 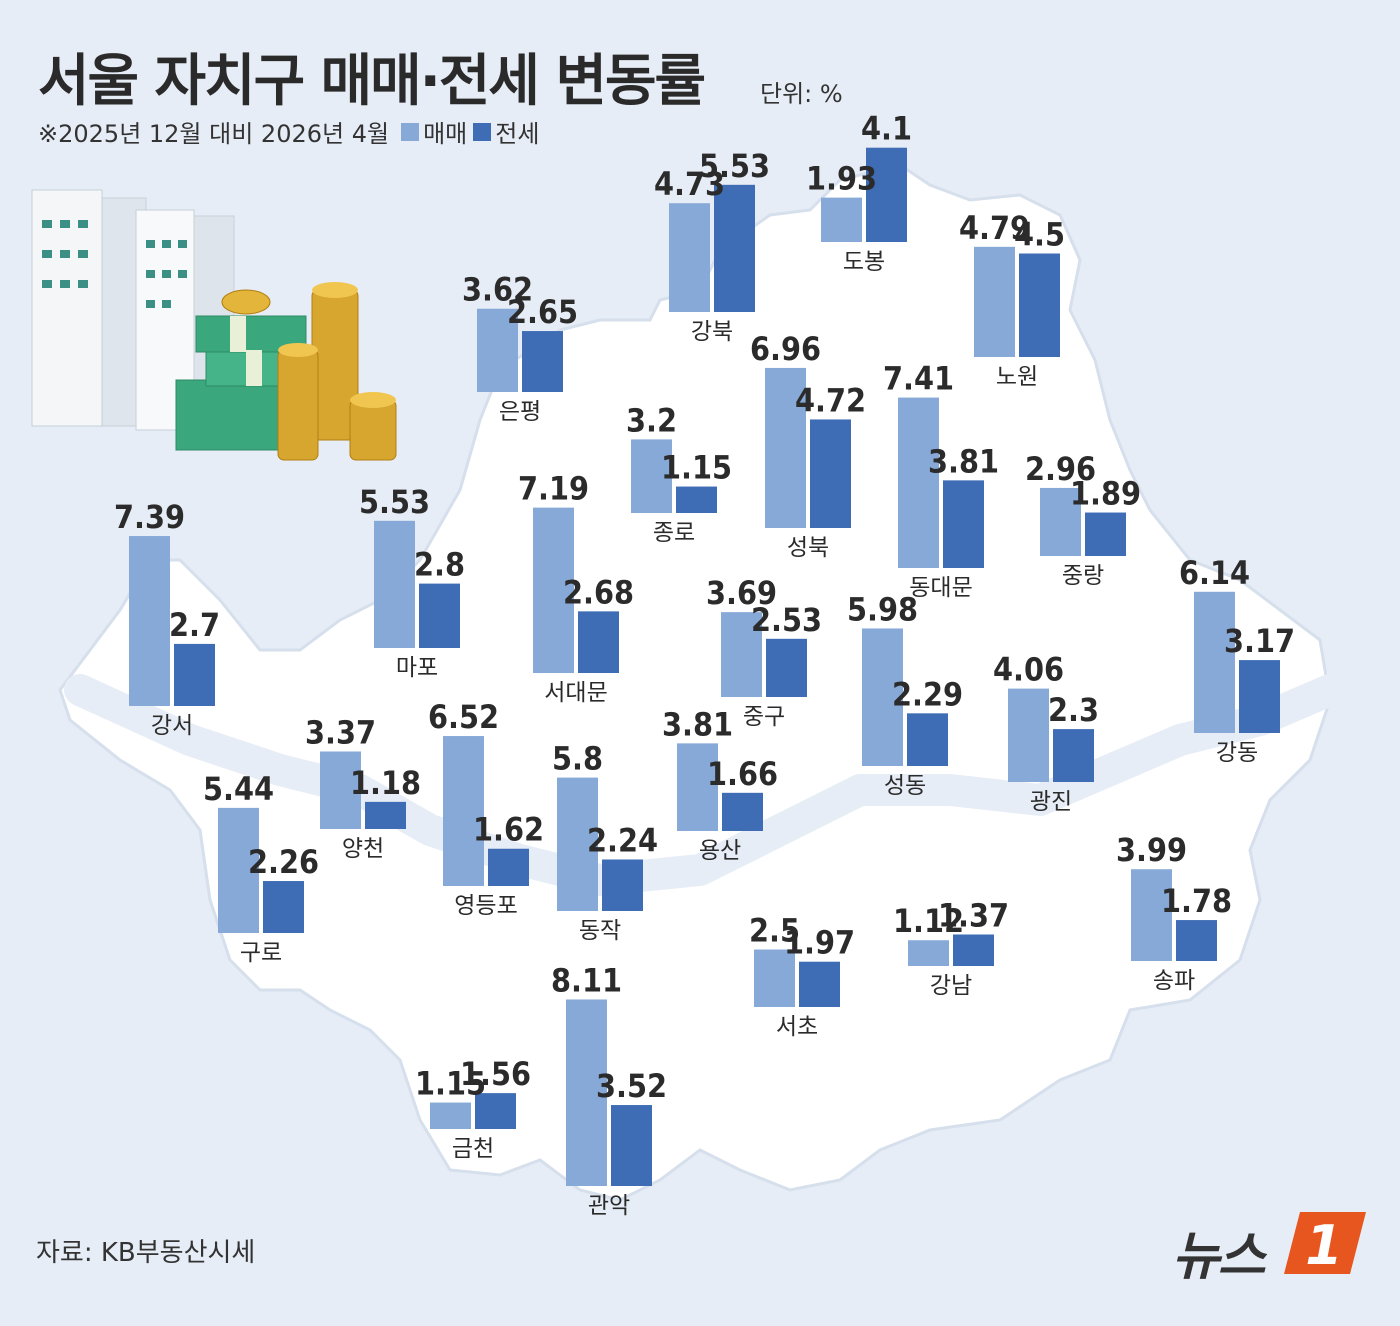 I want to click on district-group: 5.44 2.26 구로, so click(x=261, y=868).